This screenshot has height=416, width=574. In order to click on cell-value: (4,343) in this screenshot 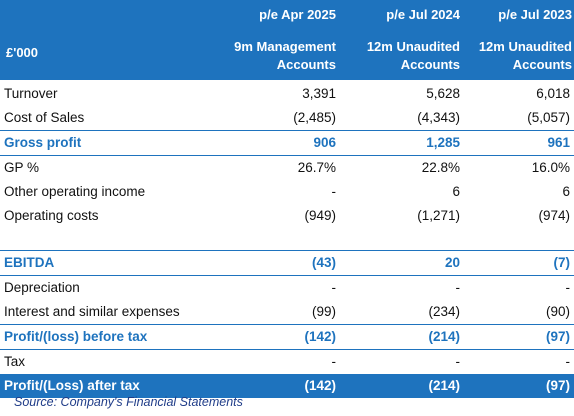, I will do `click(438, 117)`.